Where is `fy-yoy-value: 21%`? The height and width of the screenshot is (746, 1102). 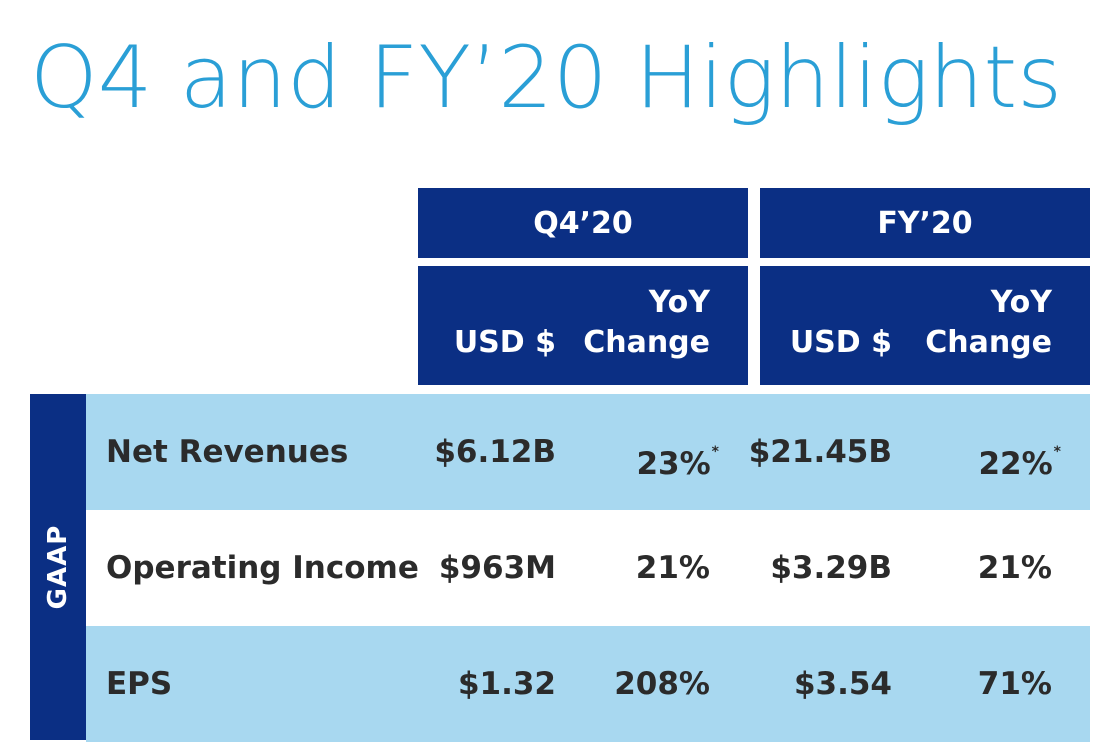
fy-yoy-value: 21% is located at coordinates (1014, 568).